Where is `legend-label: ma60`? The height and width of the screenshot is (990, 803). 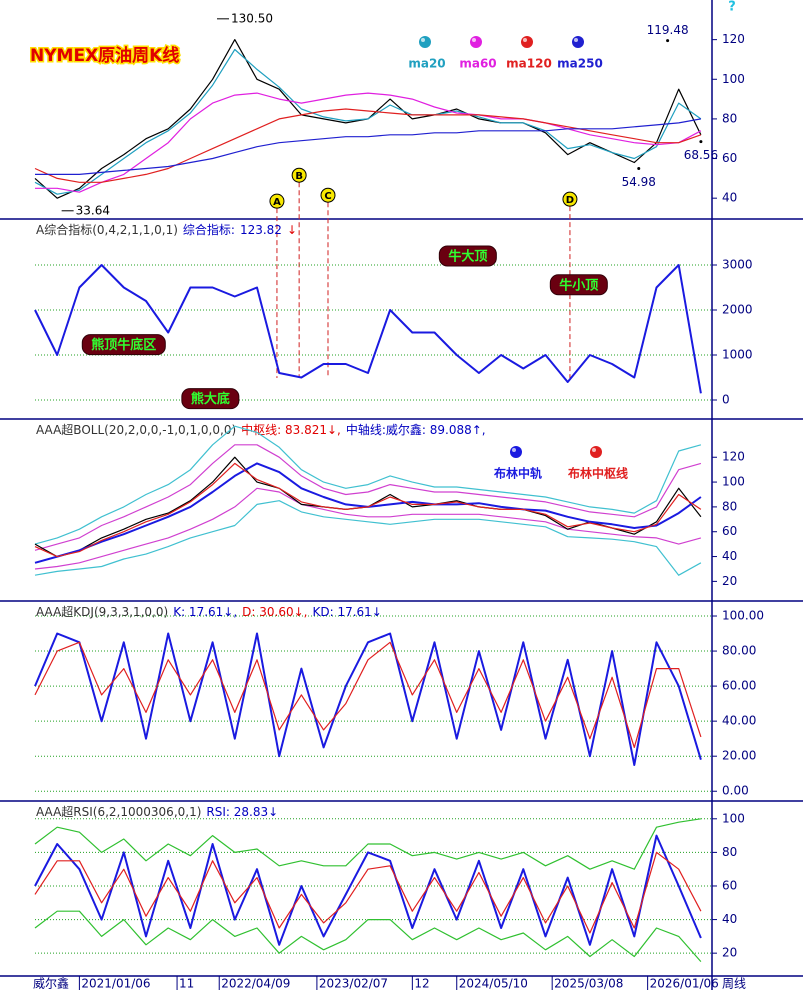 legend-label: ma60 is located at coordinates (477, 64).